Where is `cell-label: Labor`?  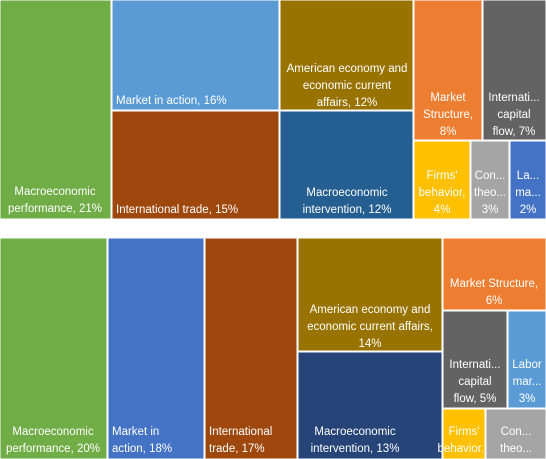
cell-label: Labor is located at coordinates (527, 365).